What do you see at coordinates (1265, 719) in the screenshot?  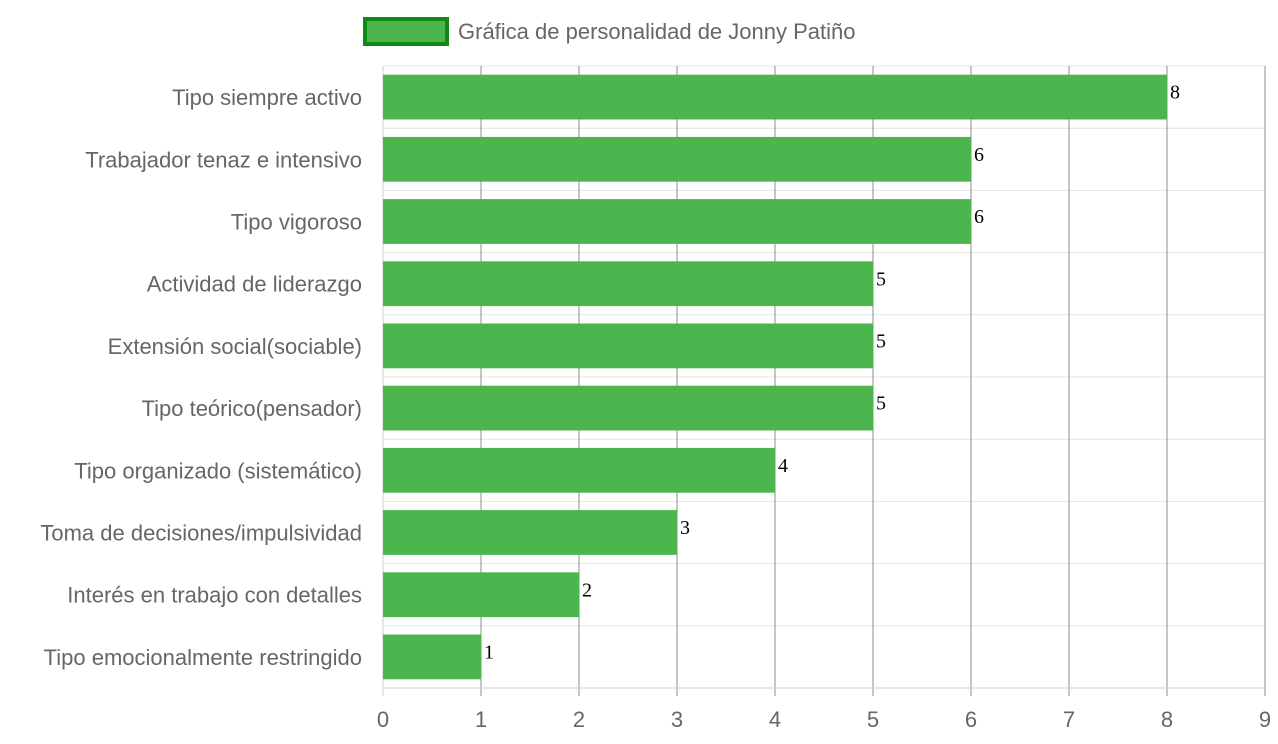 I see `x-tick-label: 9` at bounding box center [1265, 719].